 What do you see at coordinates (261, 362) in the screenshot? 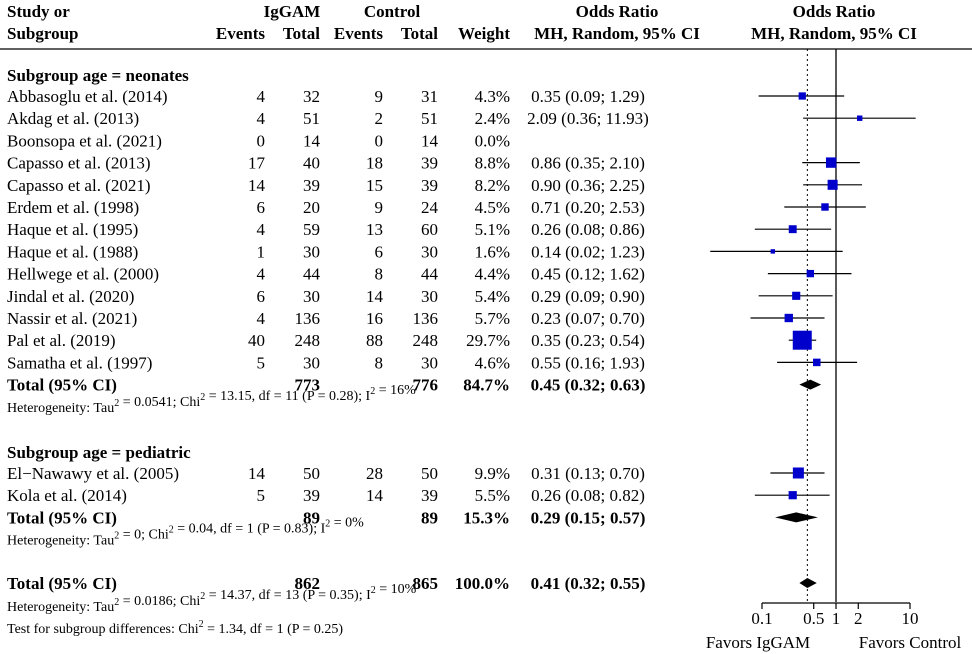
I see `iggam-events: 5` at bounding box center [261, 362].